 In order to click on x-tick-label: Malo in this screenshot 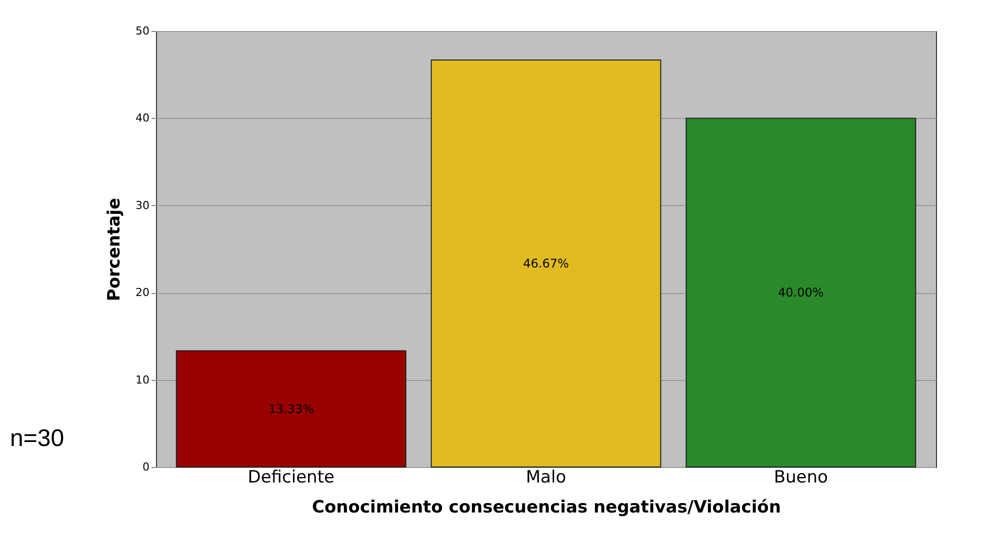, I will do `click(546, 478)`.